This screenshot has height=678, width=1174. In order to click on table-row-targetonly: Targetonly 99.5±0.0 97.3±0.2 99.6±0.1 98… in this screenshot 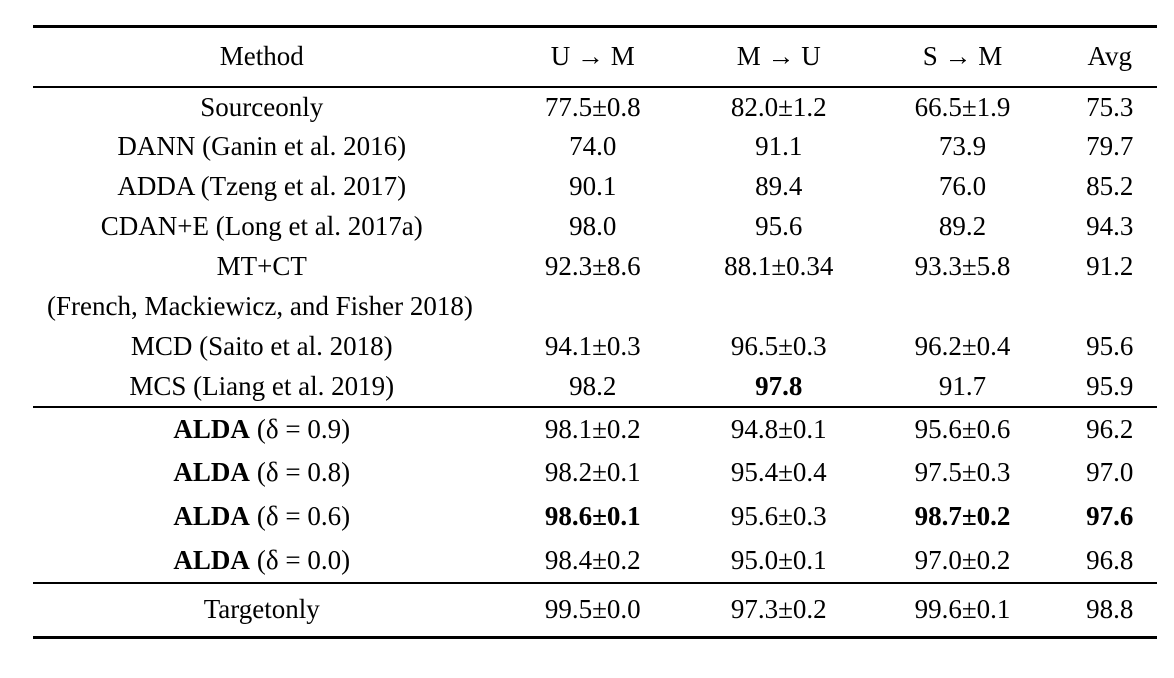, I will do `click(595, 610)`.